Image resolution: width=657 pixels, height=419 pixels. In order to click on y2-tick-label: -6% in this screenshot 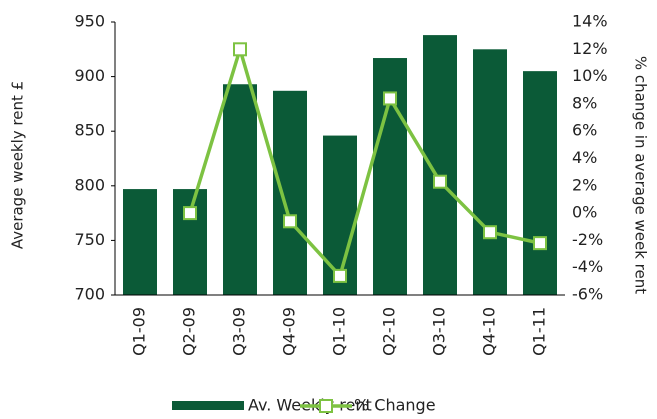, I will do `click(587, 294)`.